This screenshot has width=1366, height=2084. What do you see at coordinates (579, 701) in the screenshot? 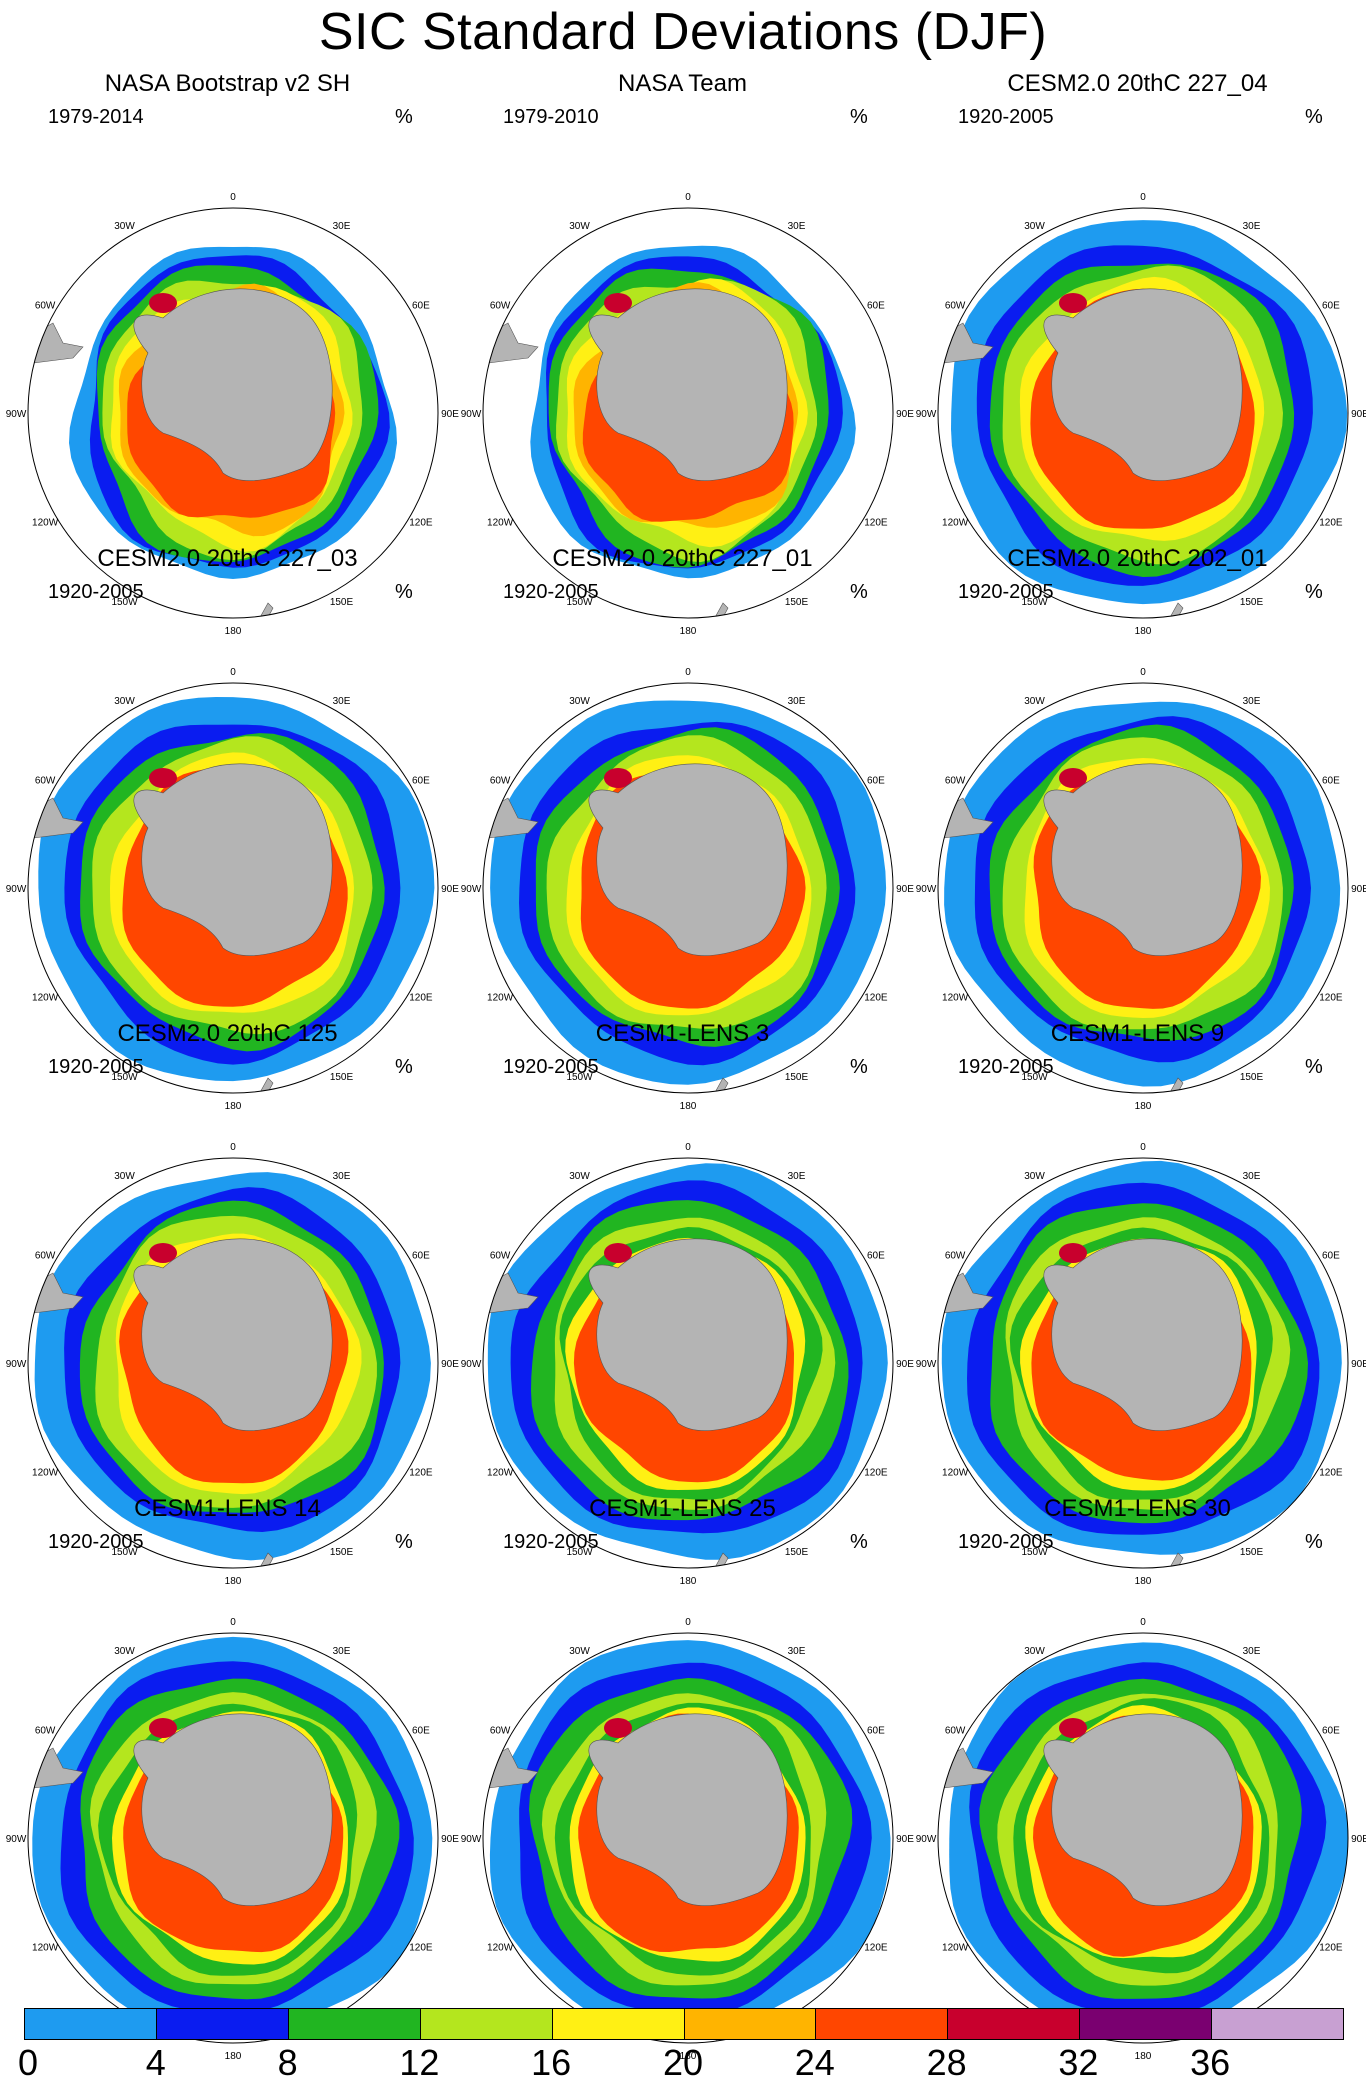
I see `longitude-label: 30W` at bounding box center [579, 701].